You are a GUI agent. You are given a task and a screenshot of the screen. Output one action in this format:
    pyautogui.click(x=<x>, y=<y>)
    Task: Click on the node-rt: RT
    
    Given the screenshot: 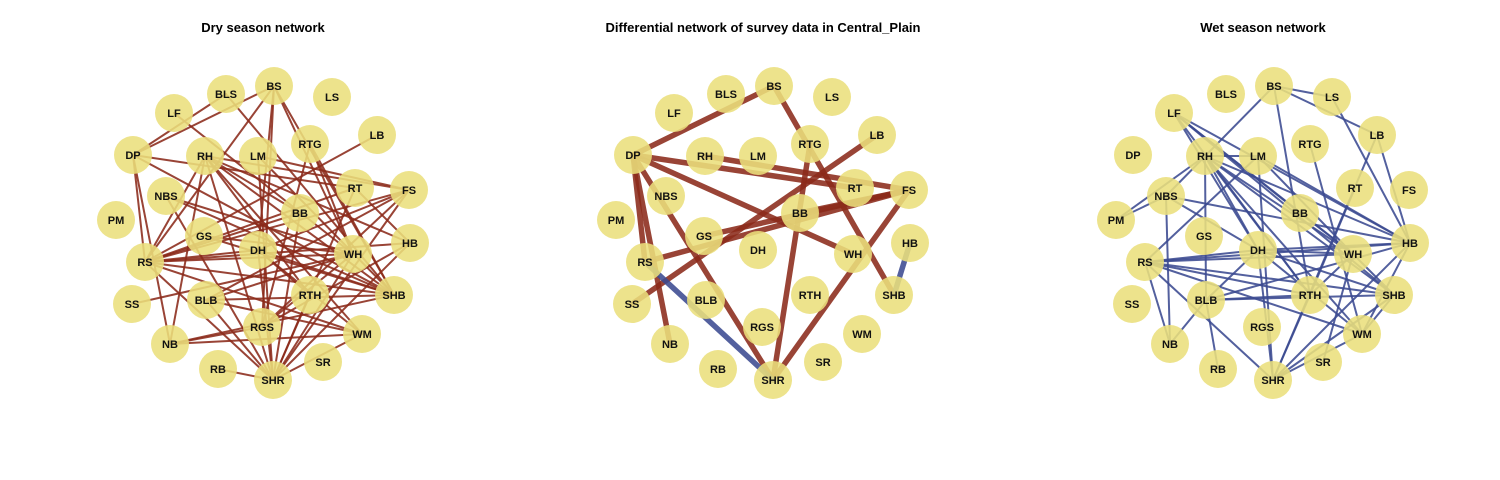 What is the action you would take?
    pyautogui.click(x=355, y=188)
    